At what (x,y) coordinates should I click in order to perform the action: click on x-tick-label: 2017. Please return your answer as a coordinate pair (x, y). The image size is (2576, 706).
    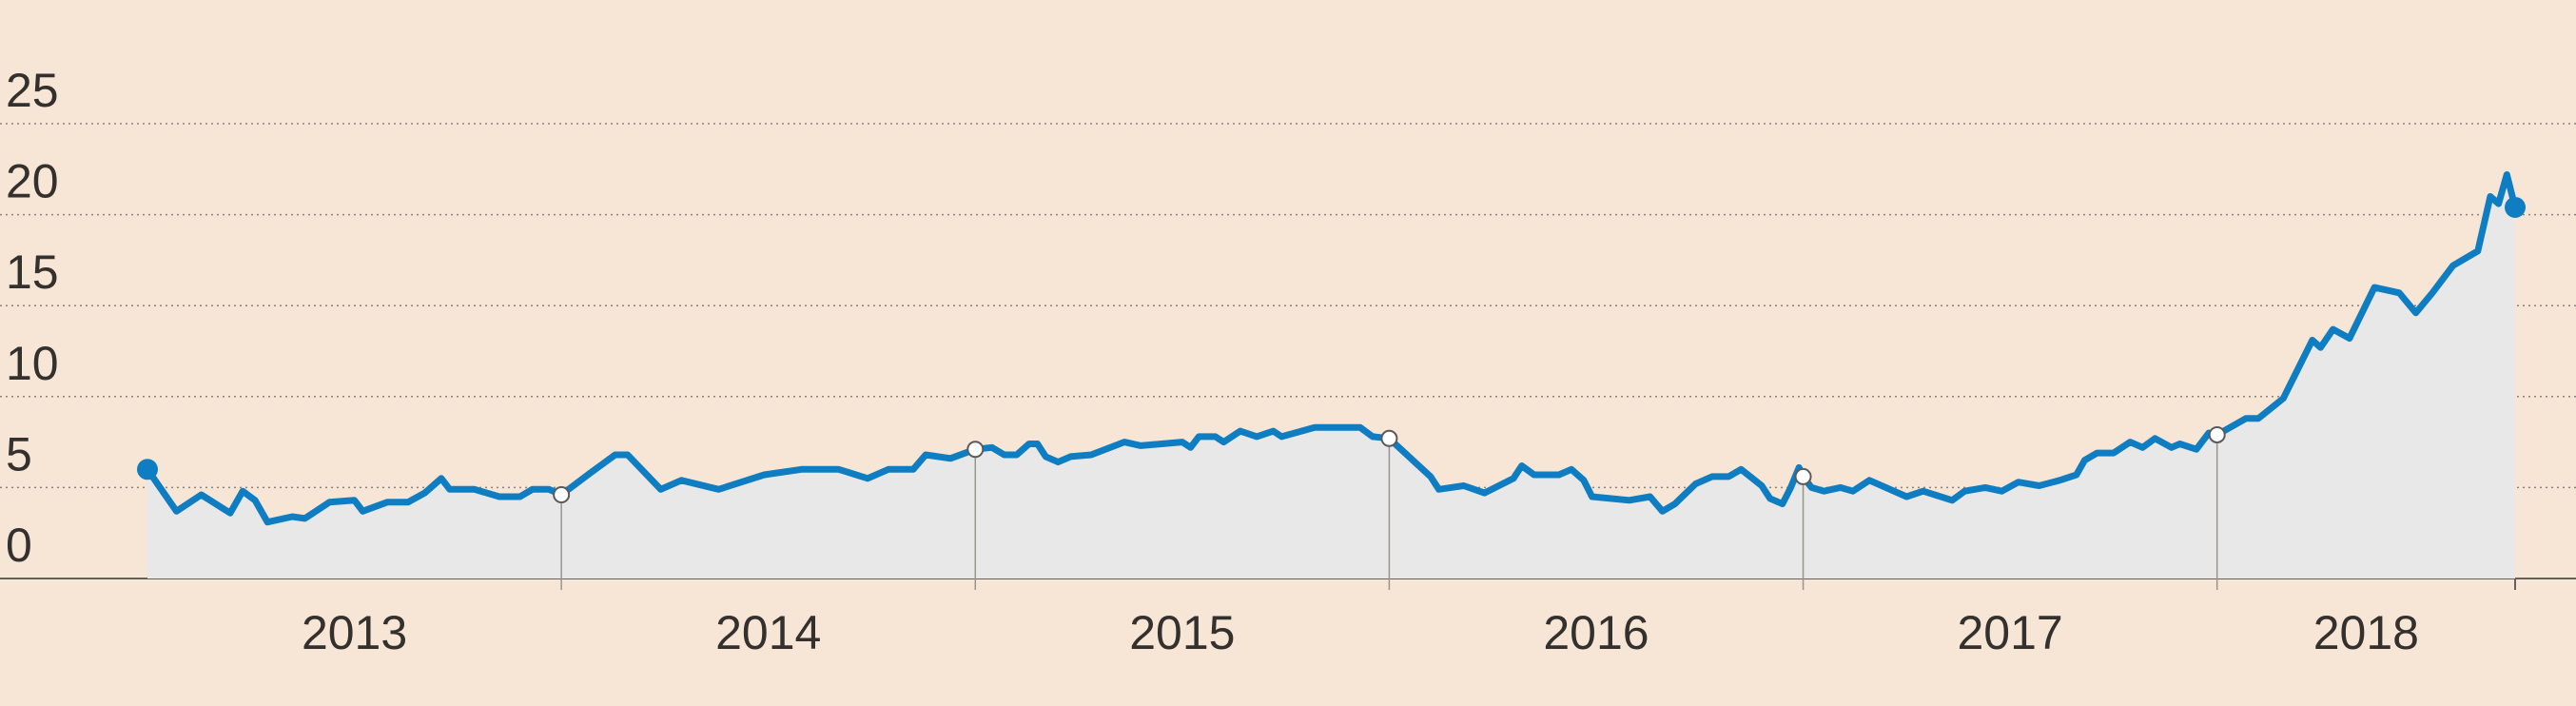
    Looking at the image, I should click on (2011, 632).